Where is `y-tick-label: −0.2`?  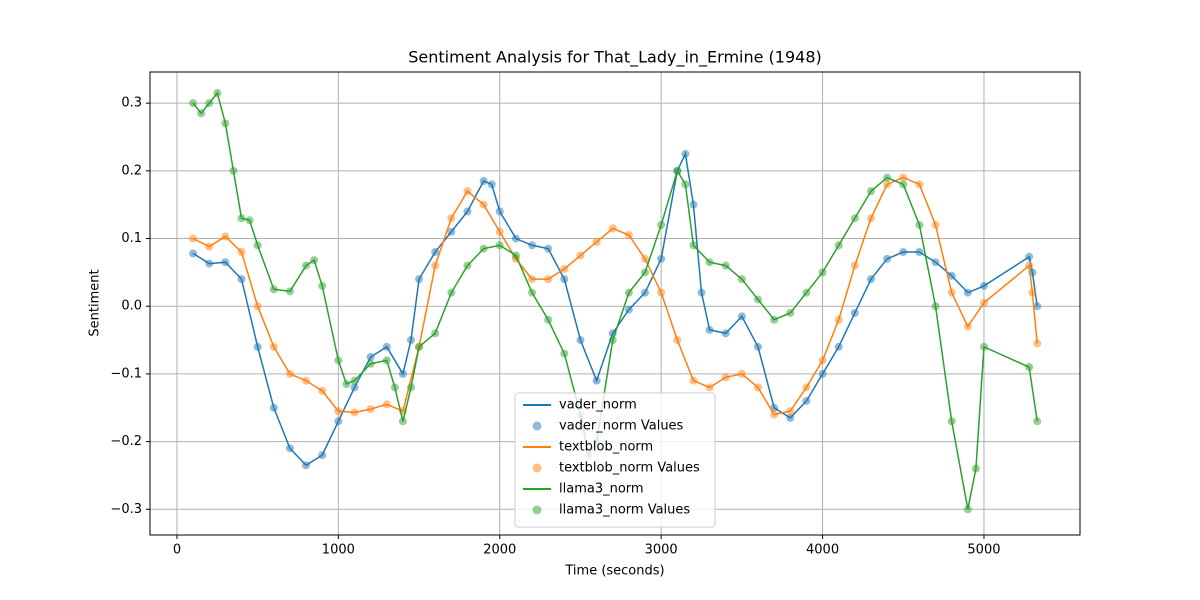 y-tick-label: −0.2 is located at coordinates (126, 441).